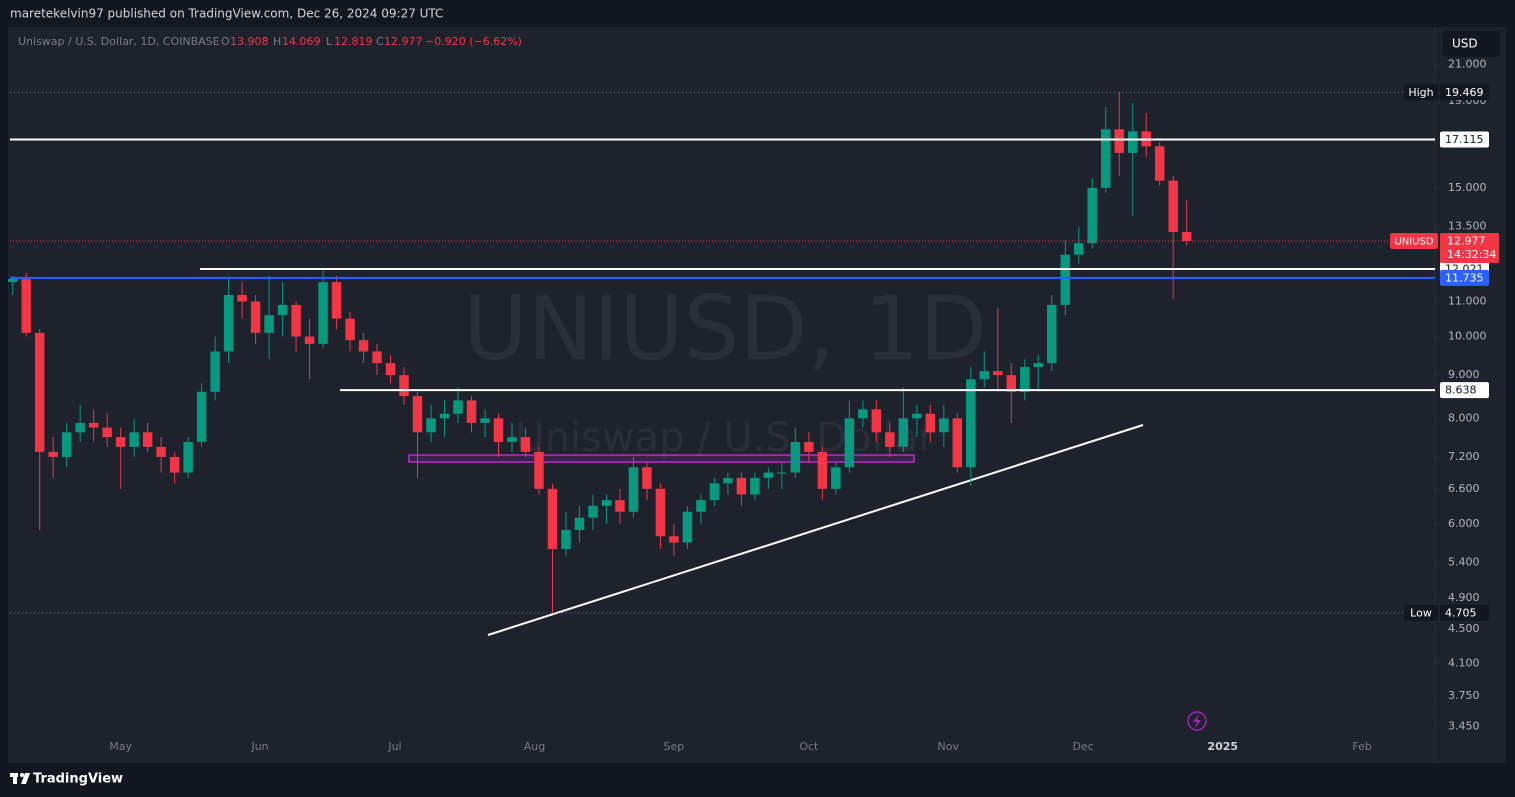 The width and height of the screenshot is (1515, 797). Describe the element at coordinates (1464, 456) in the screenshot. I see `y-tick-label: 7.200` at that location.